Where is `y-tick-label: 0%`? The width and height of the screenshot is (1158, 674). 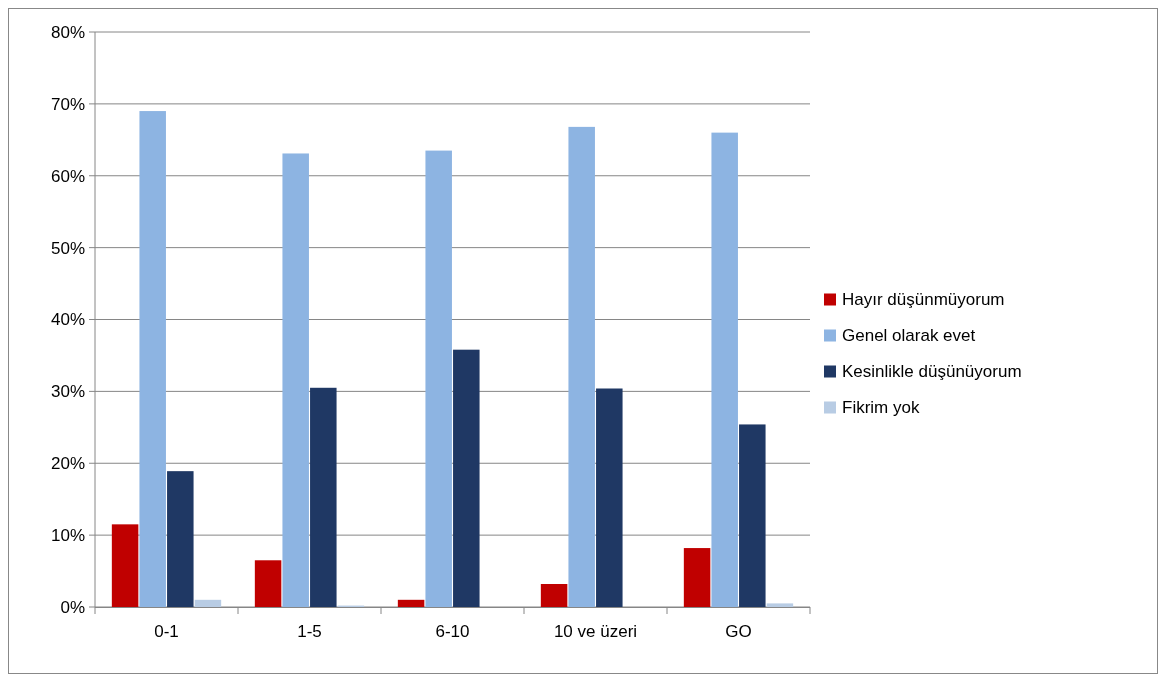
y-tick-label: 0% is located at coordinates (72, 607).